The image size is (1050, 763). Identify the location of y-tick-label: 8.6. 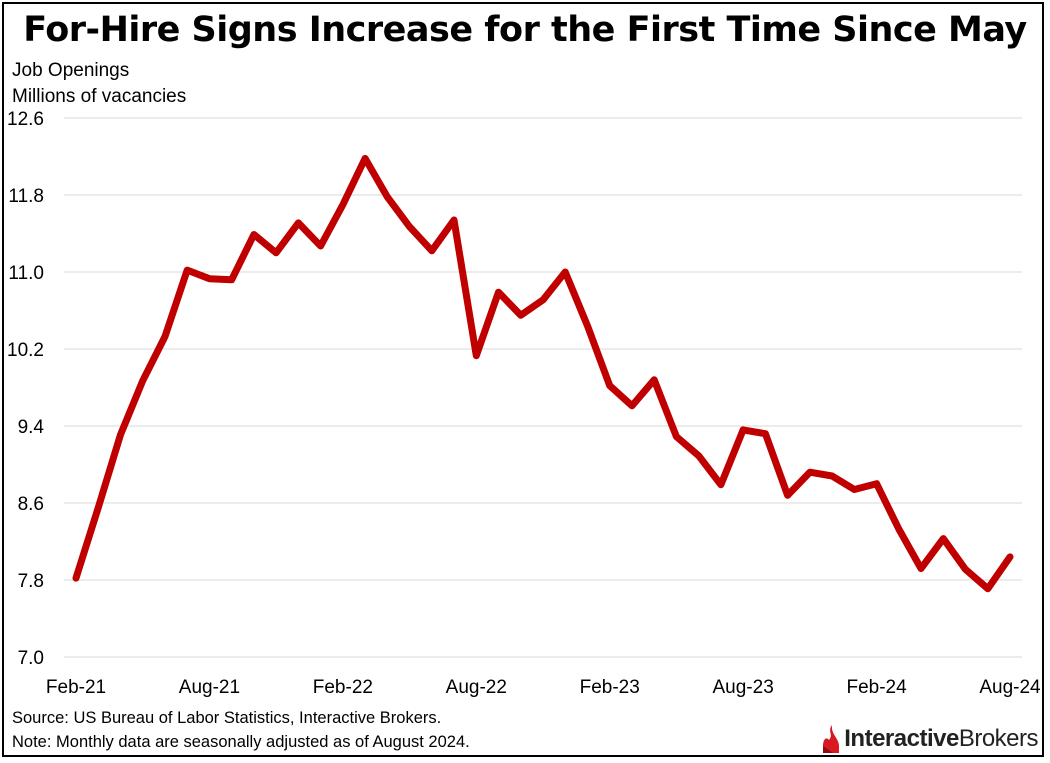
(31, 504).